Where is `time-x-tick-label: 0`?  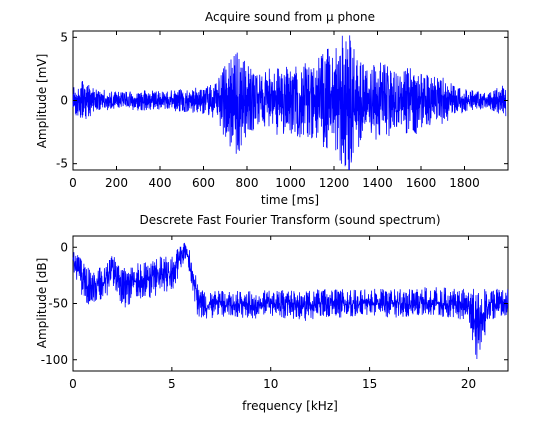 time-x-tick-label: 0 is located at coordinates (73, 183).